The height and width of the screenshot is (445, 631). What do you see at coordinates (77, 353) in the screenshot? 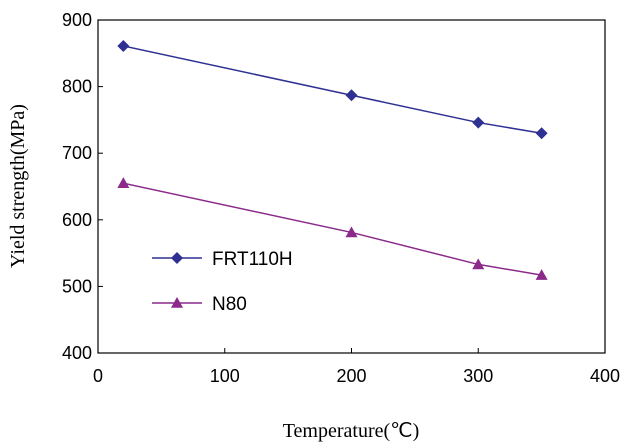
I see `y-tick-label: 400` at bounding box center [77, 353].